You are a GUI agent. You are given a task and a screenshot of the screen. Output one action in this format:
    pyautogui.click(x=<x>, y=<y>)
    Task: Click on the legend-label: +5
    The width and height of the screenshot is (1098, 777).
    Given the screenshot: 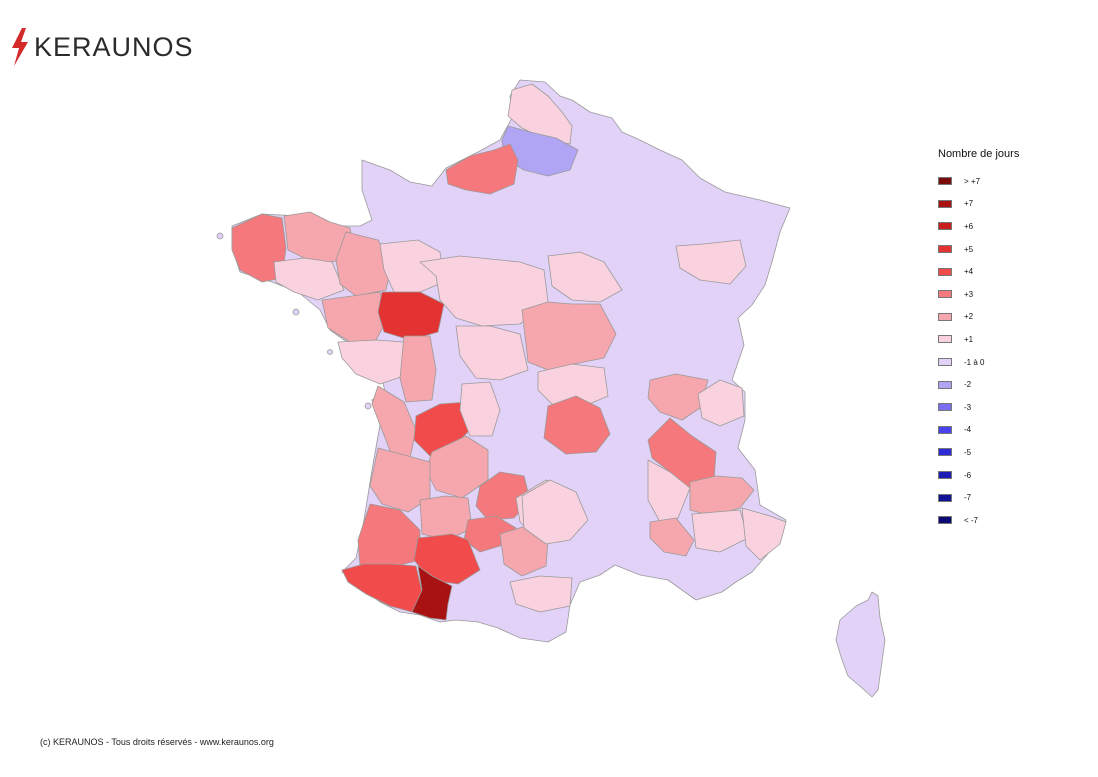 What is the action you would take?
    pyautogui.click(x=969, y=249)
    